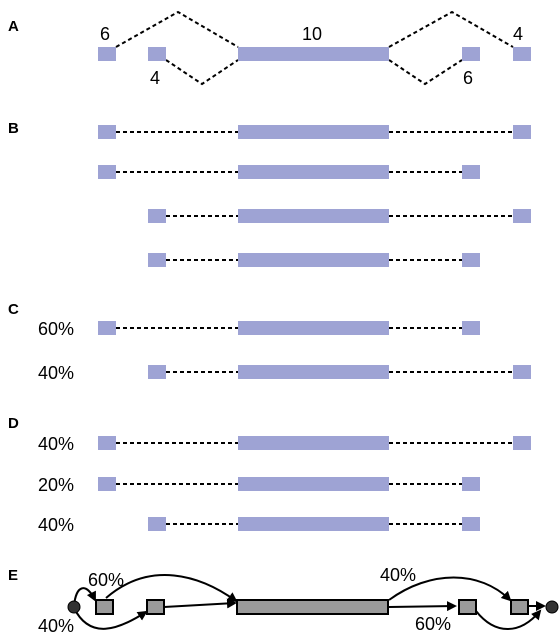 This screenshot has width=559, height=636. I want to click on panel-b-label: B, so click(13, 128).